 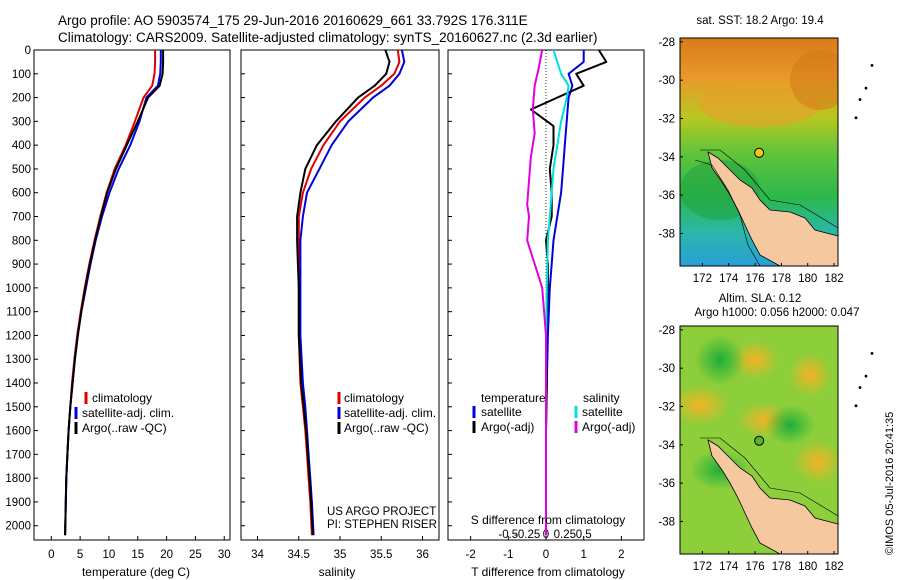 What do you see at coordinates (28, 51) in the screenshot?
I see `depth-tick-label: 0` at bounding box center [28, 51].